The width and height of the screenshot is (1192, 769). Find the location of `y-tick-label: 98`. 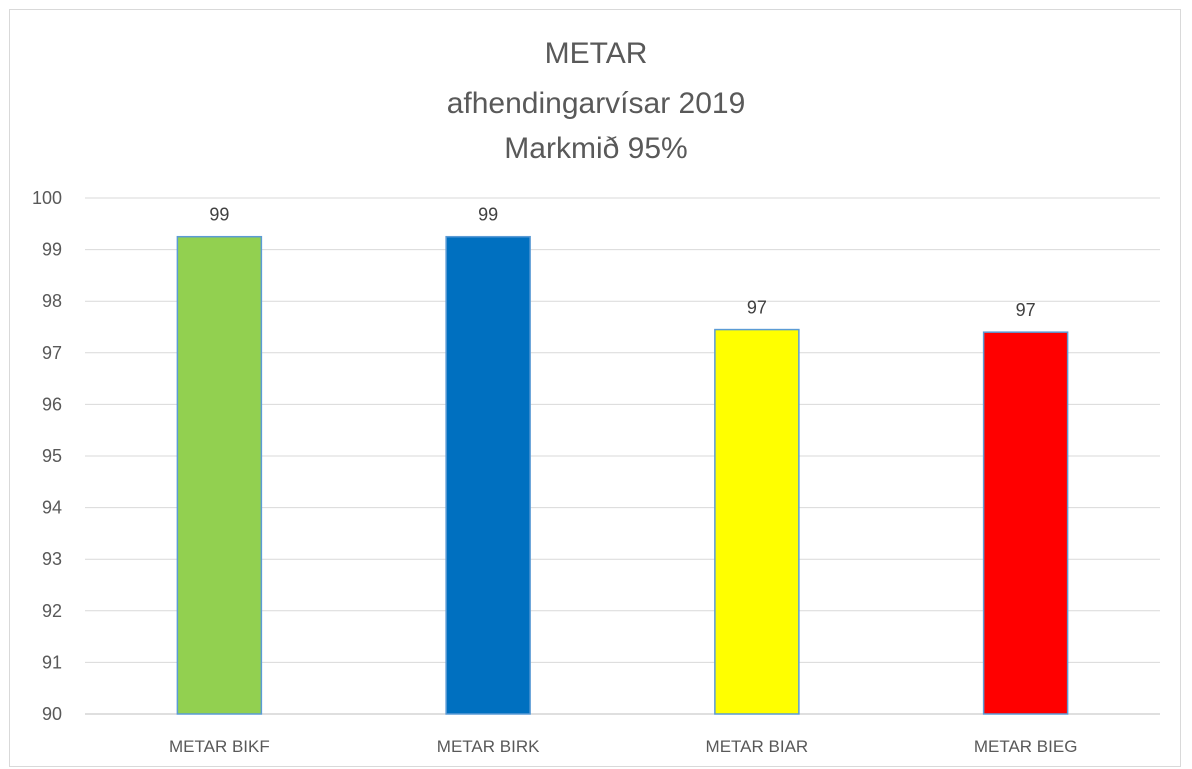

y-tick-label: 98 is located at coordinates (52, 301).